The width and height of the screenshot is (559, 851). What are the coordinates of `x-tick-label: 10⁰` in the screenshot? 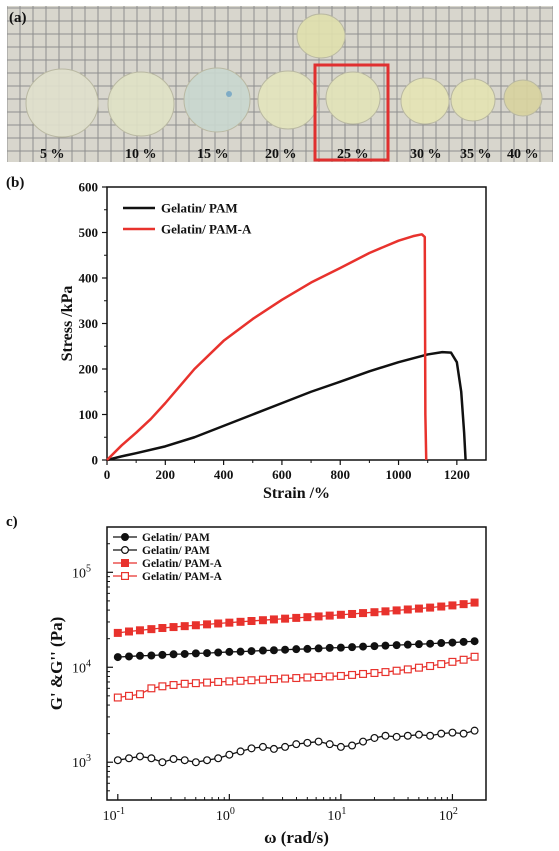 It's located at (225, 815).